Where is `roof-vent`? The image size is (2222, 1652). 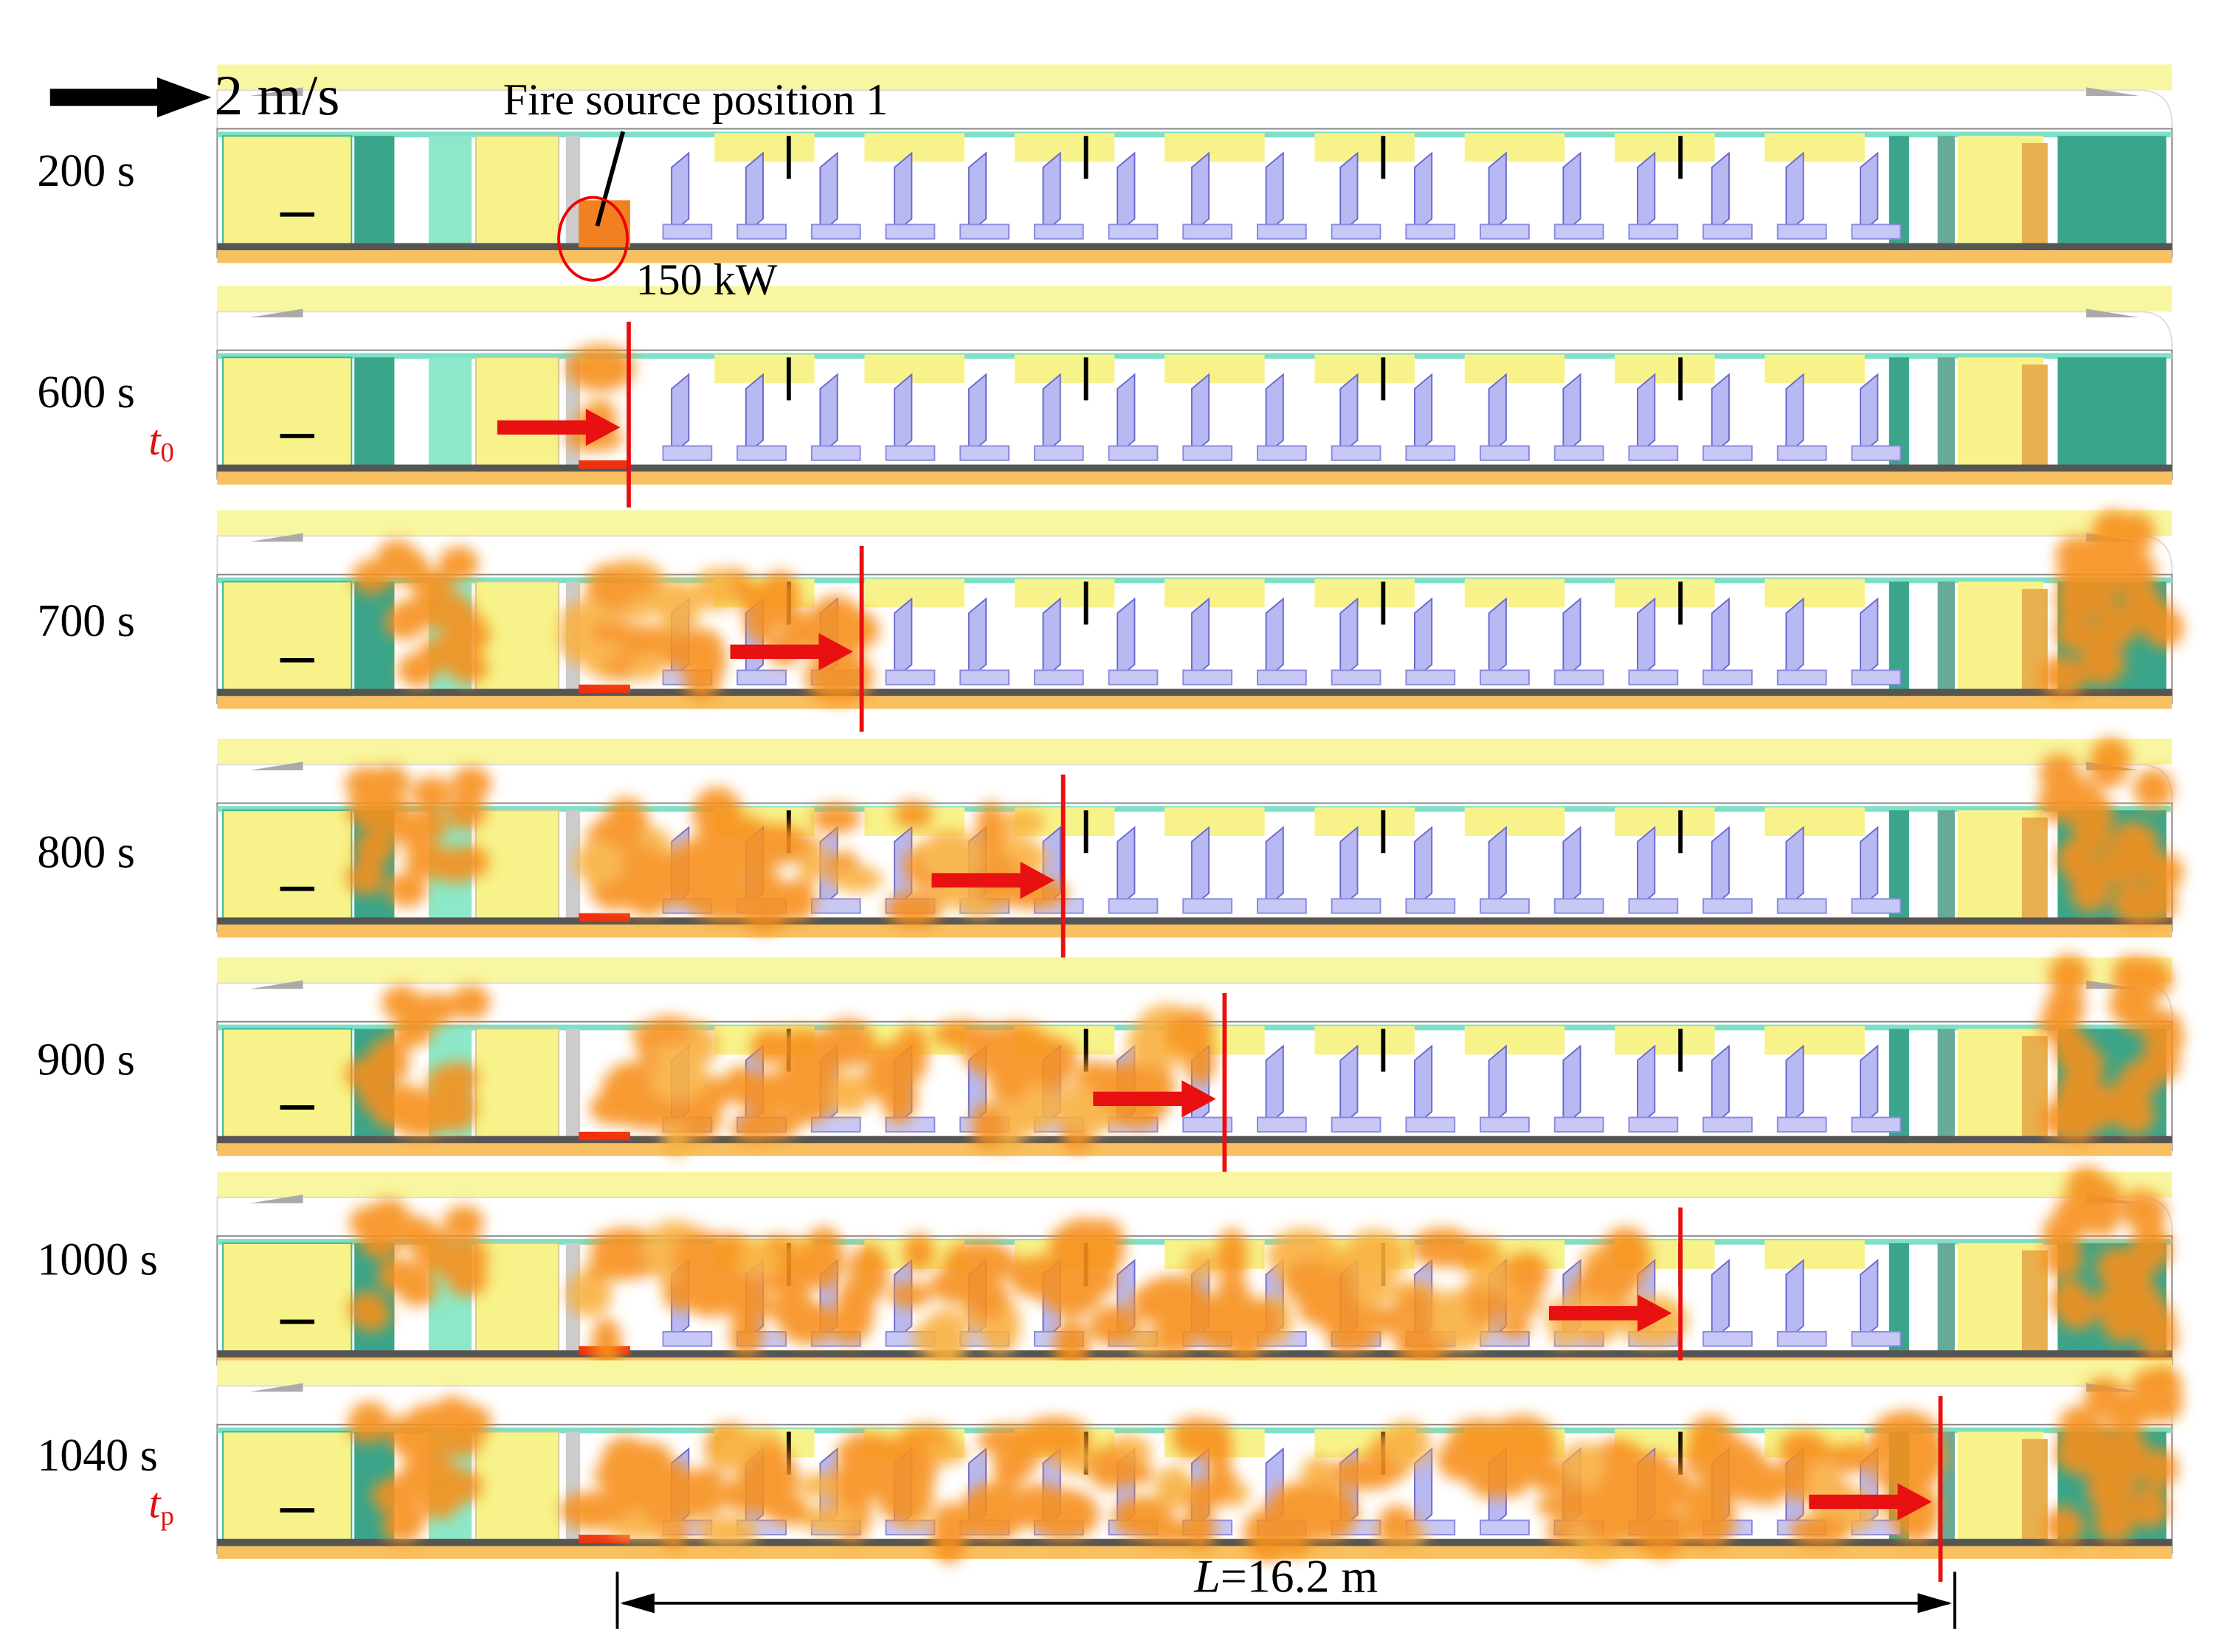 roof-vent is located at coordinates (276, 985).